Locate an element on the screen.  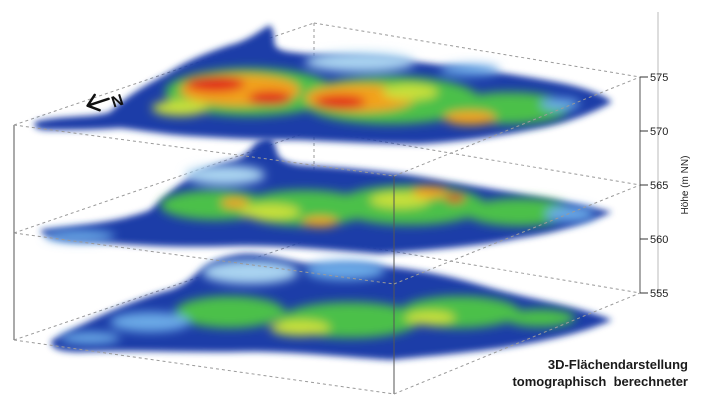
caption-line-1: 3D-Flächendarstellung is located at coordinates (617, 364).